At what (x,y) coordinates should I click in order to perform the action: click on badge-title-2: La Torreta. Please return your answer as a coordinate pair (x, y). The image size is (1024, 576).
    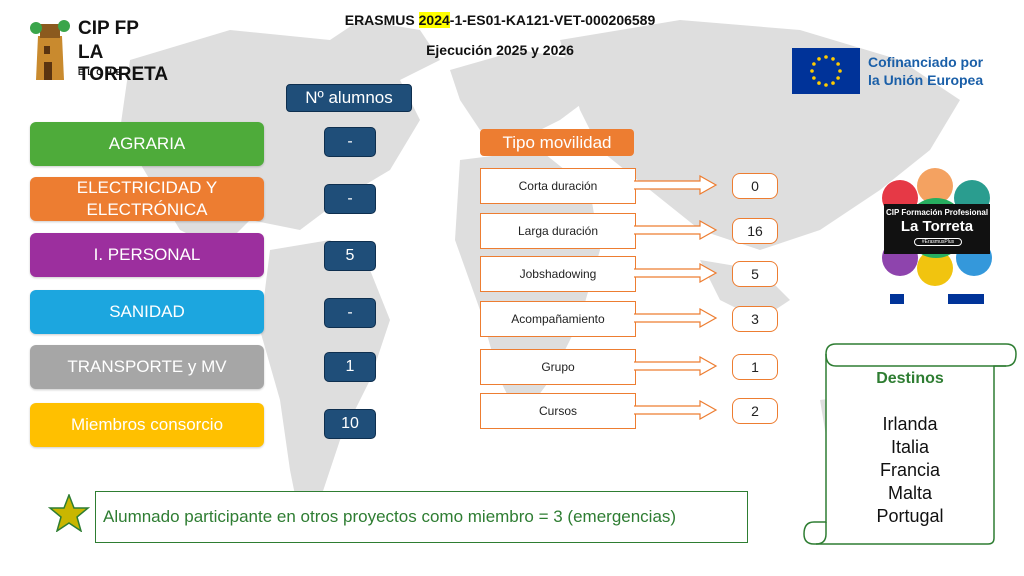
    Looking at the image, I should click on (937, 226).